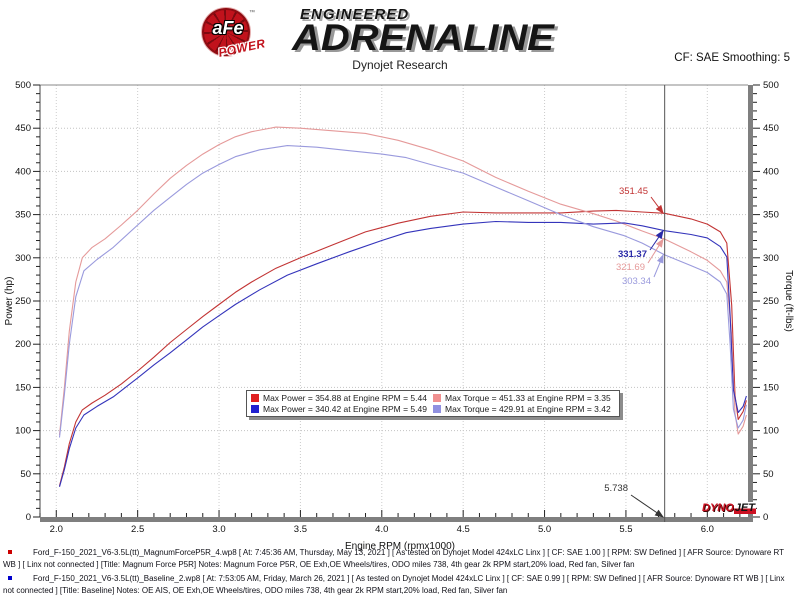 Image resolution: width=800 pixels, height=600 pixels. Describe the element at coordinates (381, 529) in the screenshot. I see `x-tick-label: 4.0` at that location.